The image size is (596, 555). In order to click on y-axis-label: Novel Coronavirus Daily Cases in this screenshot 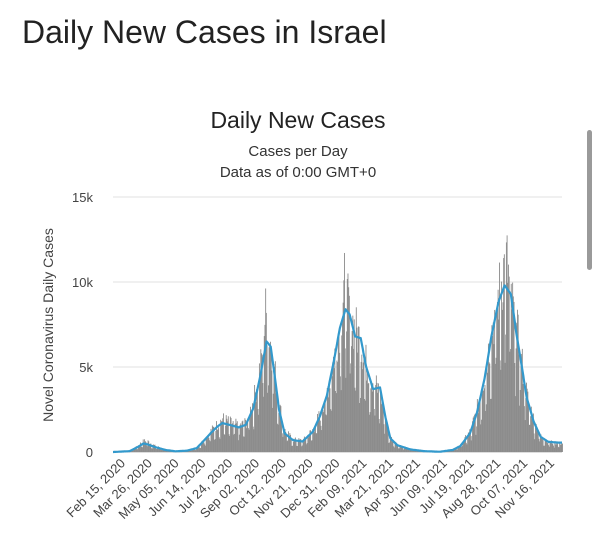, I will do `click(48, 325)`.